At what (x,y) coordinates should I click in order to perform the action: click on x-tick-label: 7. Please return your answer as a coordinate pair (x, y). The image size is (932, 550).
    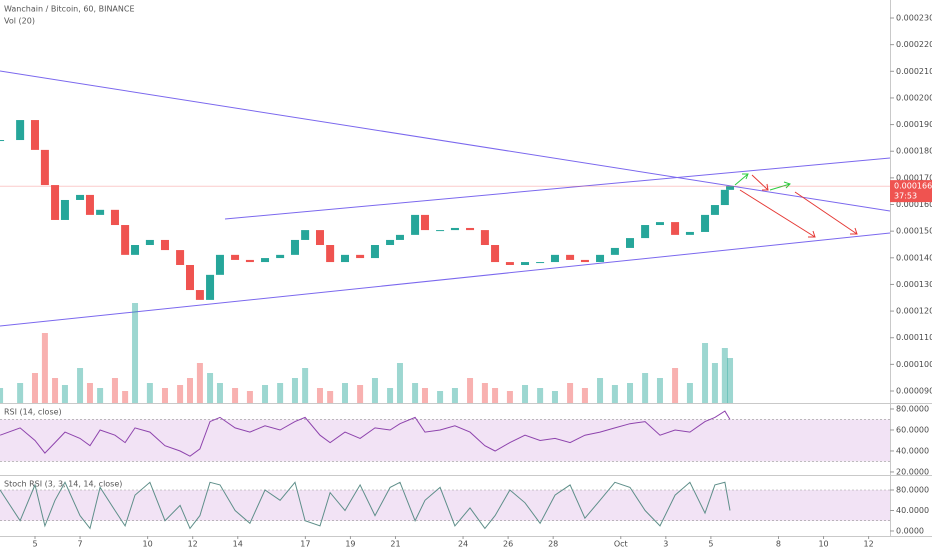
    Looking at the image, I should click on (80, 544).